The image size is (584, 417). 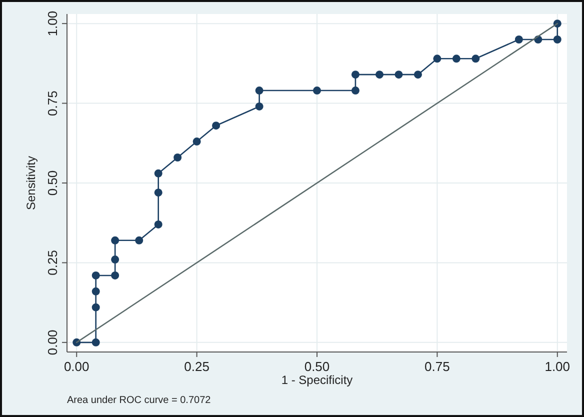 I want to click on y-axis-title: Sensitivity, so click(x=31, y=183).